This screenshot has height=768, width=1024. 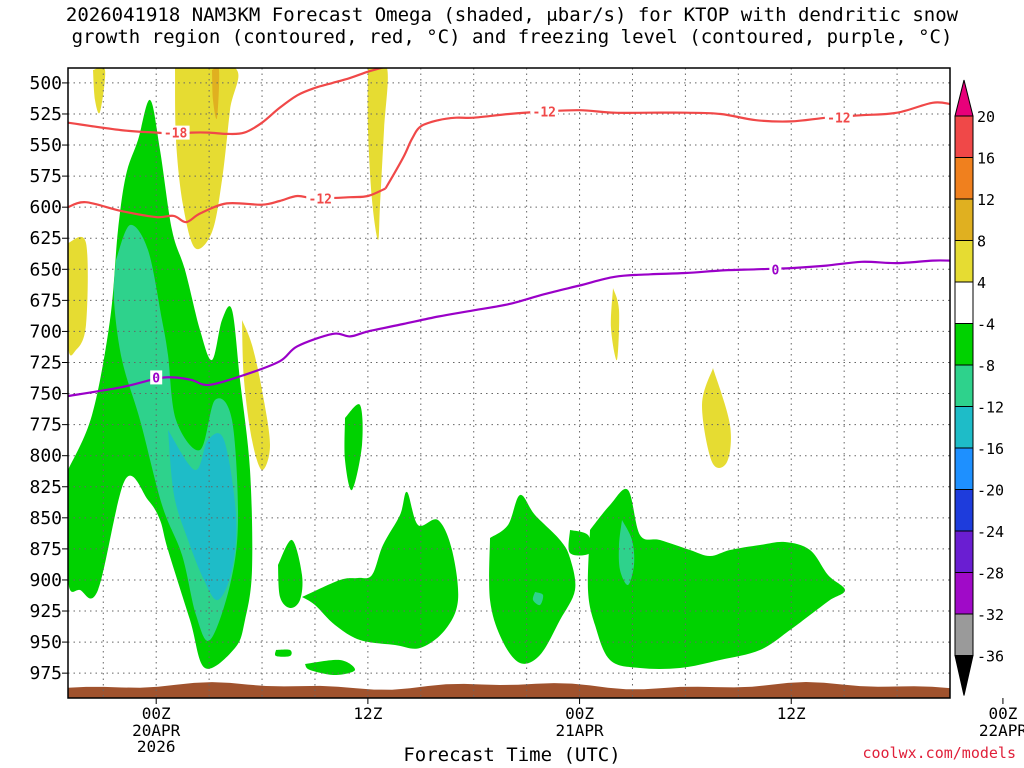 What do you see at coordinates (990, 408) in the screenshot?
I see `colorbar-label-7: -12` at bounding box center [990, 408].